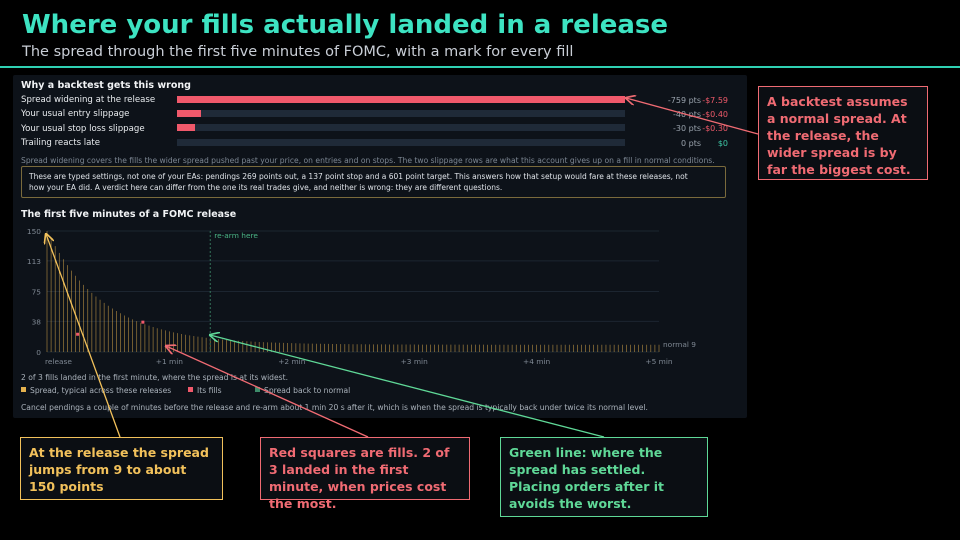 Image resolution: width=960 pixels, height=540 pixels. What do you see at coordinates (38, 352) in the screenshot?
I see `y-tick-label: 0` at bounding box center [38, 352].